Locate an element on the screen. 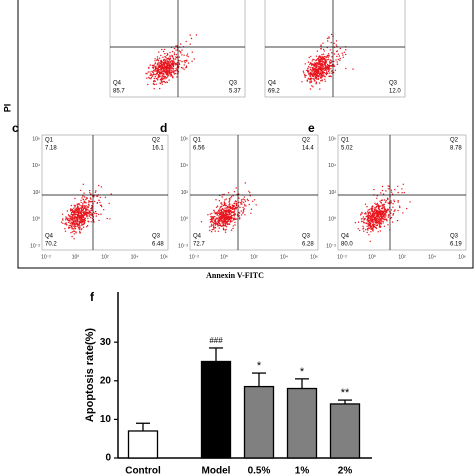 The height and width of the screenshot is (474, 474). quadrant-name: Q4 is located at coordinates (345, 237).